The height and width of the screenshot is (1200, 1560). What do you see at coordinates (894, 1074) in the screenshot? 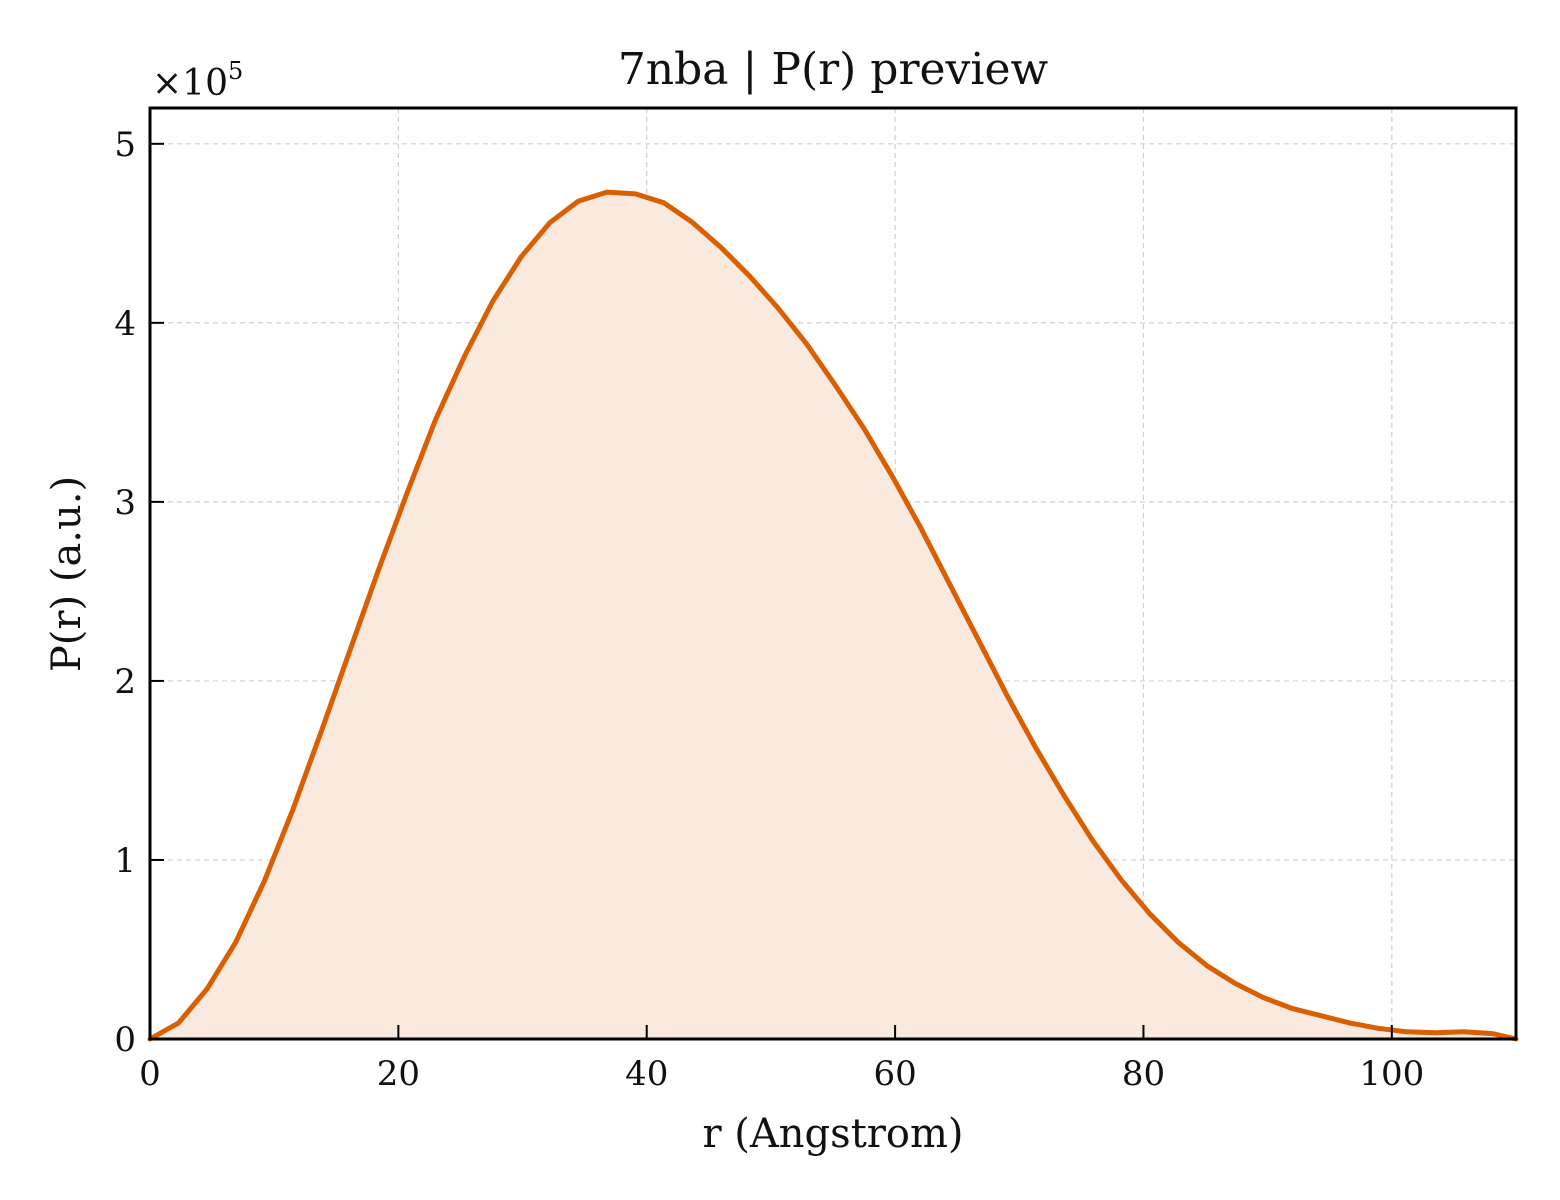
I see `x-tick-label: 60` at bounding box center [894, 1074].